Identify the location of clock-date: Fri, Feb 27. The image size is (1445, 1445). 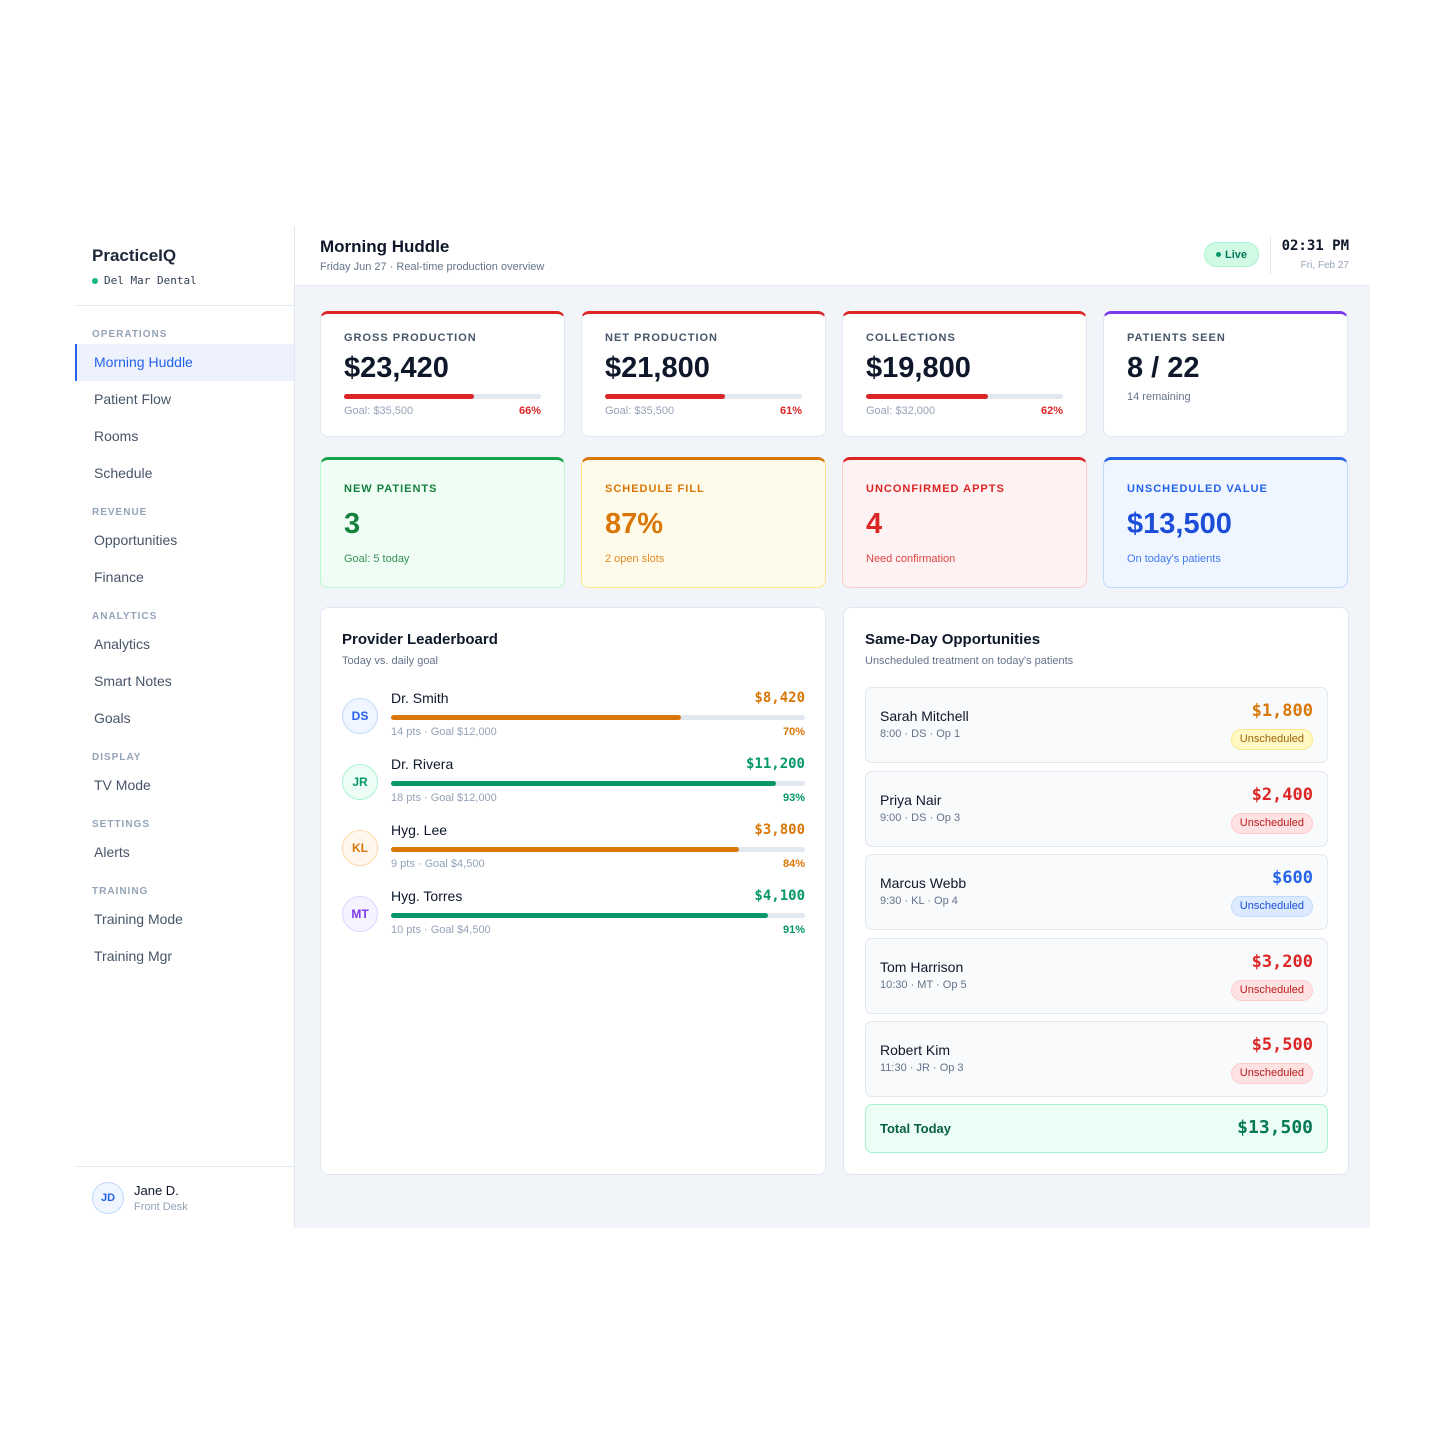
(1324, 265).